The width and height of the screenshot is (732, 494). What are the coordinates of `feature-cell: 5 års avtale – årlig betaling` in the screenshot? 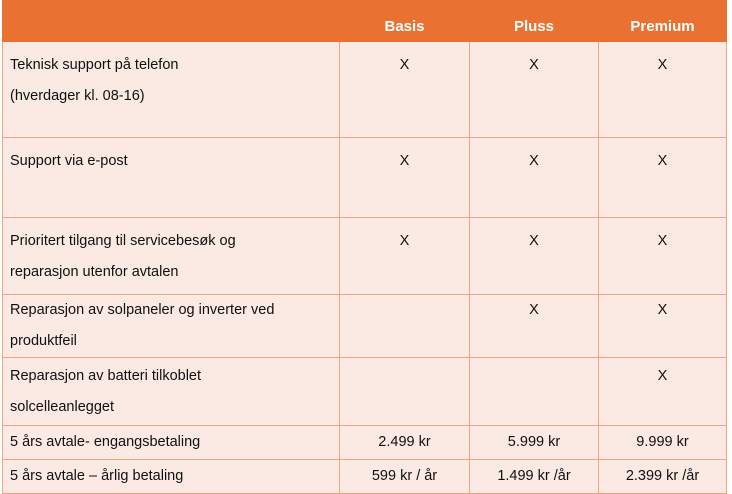 It's located at (171, 476).